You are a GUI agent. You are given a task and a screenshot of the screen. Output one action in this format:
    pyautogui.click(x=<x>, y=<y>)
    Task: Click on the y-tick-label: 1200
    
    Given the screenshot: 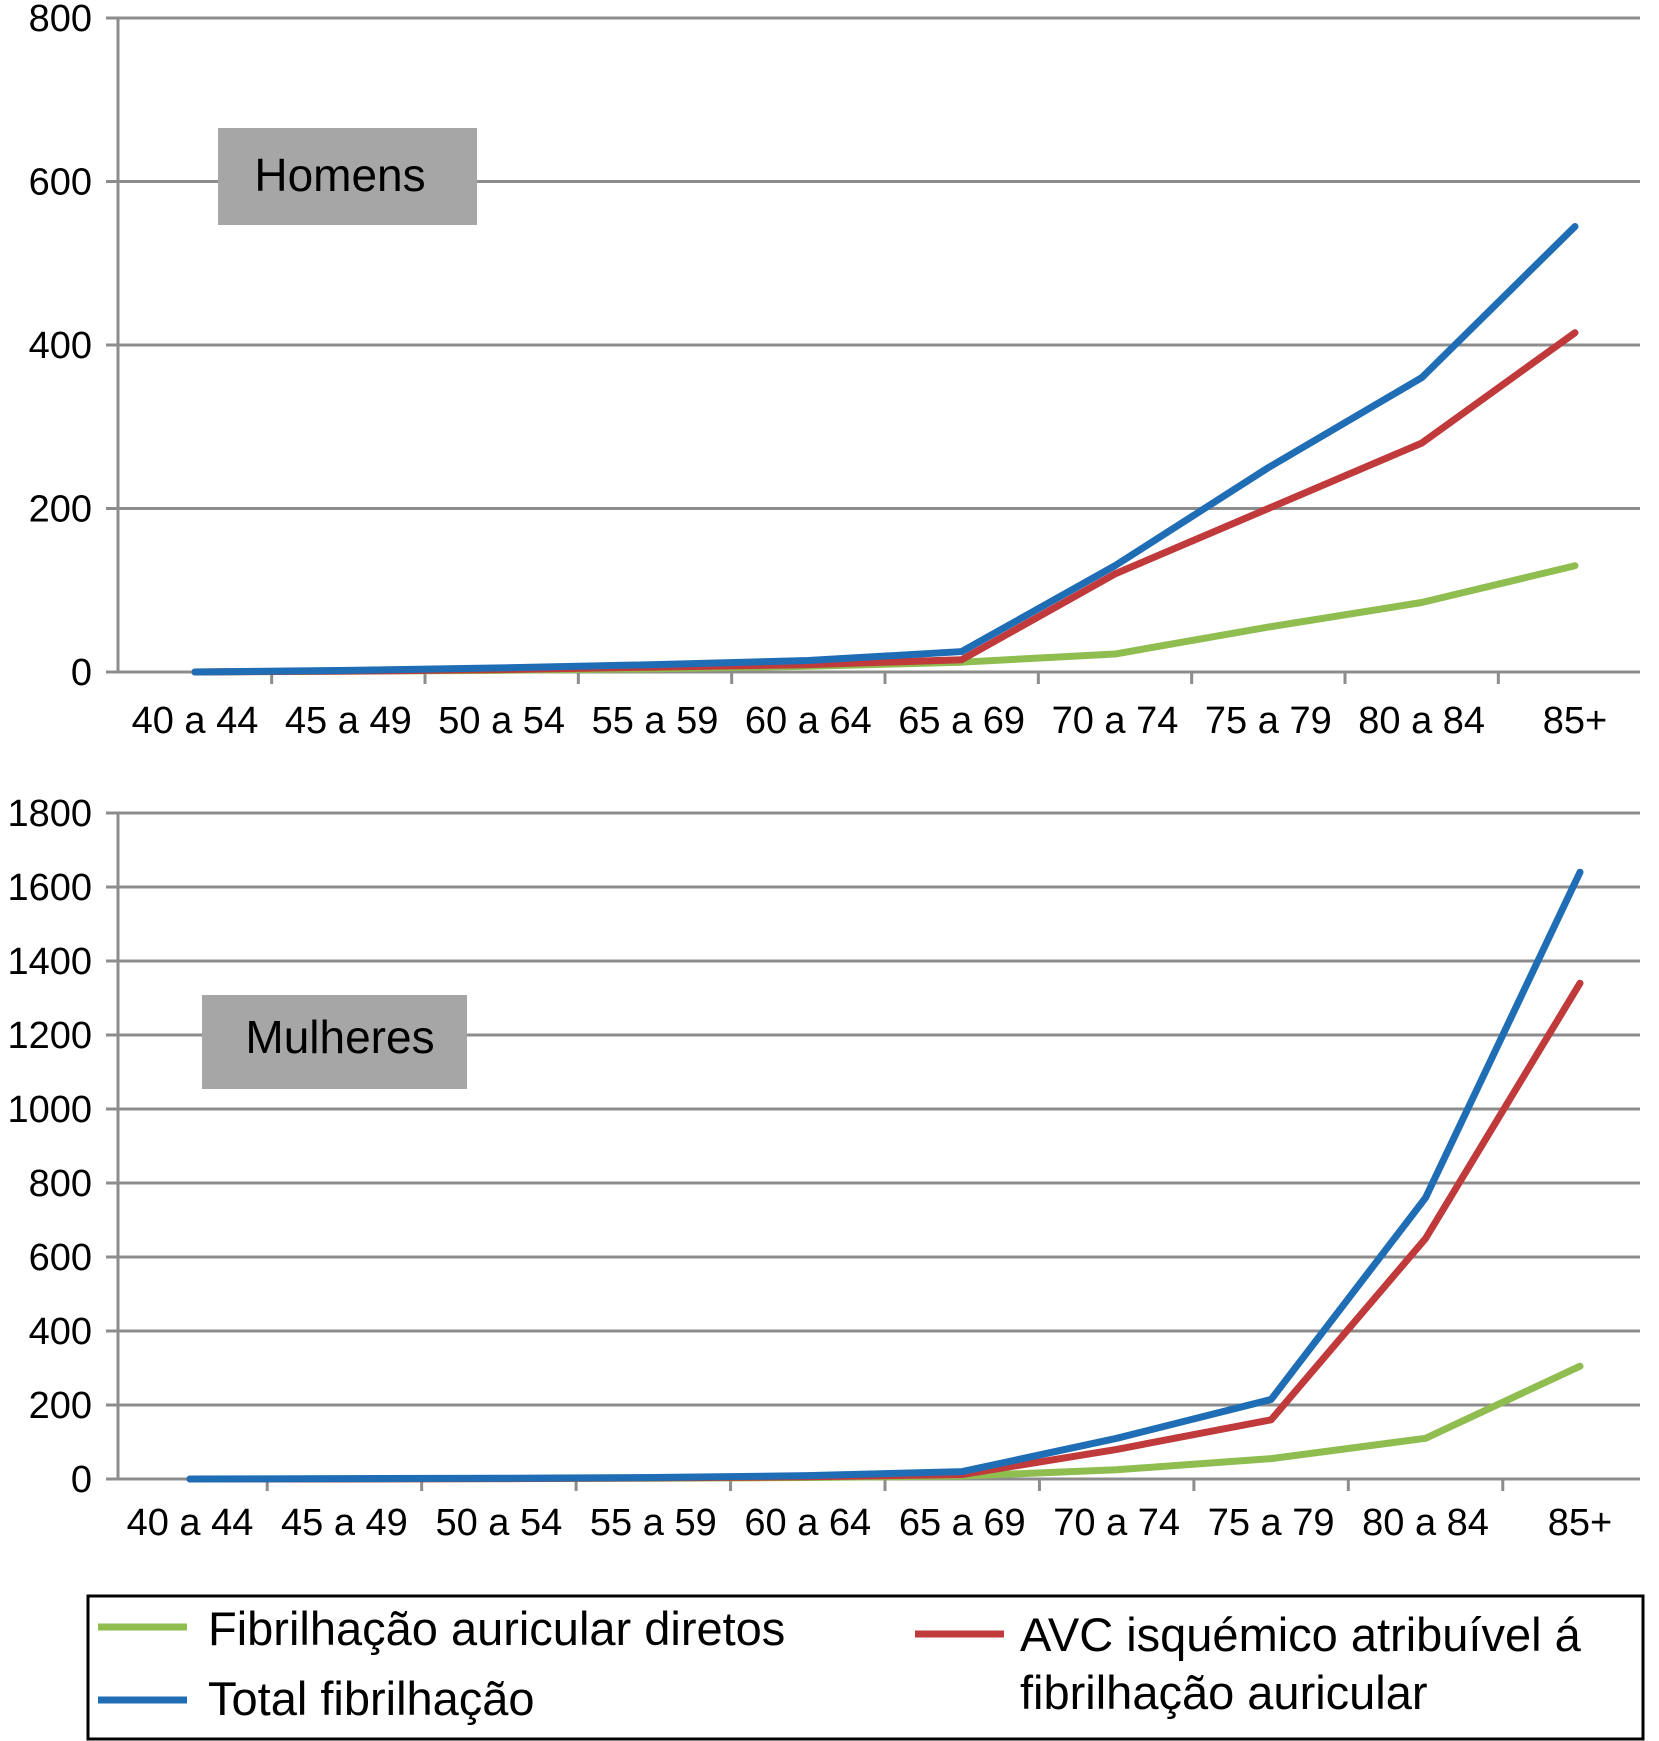 What is the action you would take?
    pyautogui.click(x=49, y=1036)
    